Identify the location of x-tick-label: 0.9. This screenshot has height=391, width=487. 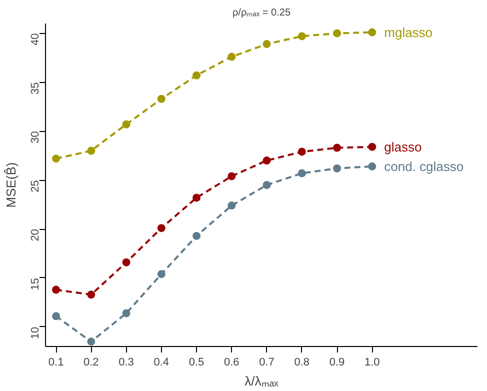
(337, 362).